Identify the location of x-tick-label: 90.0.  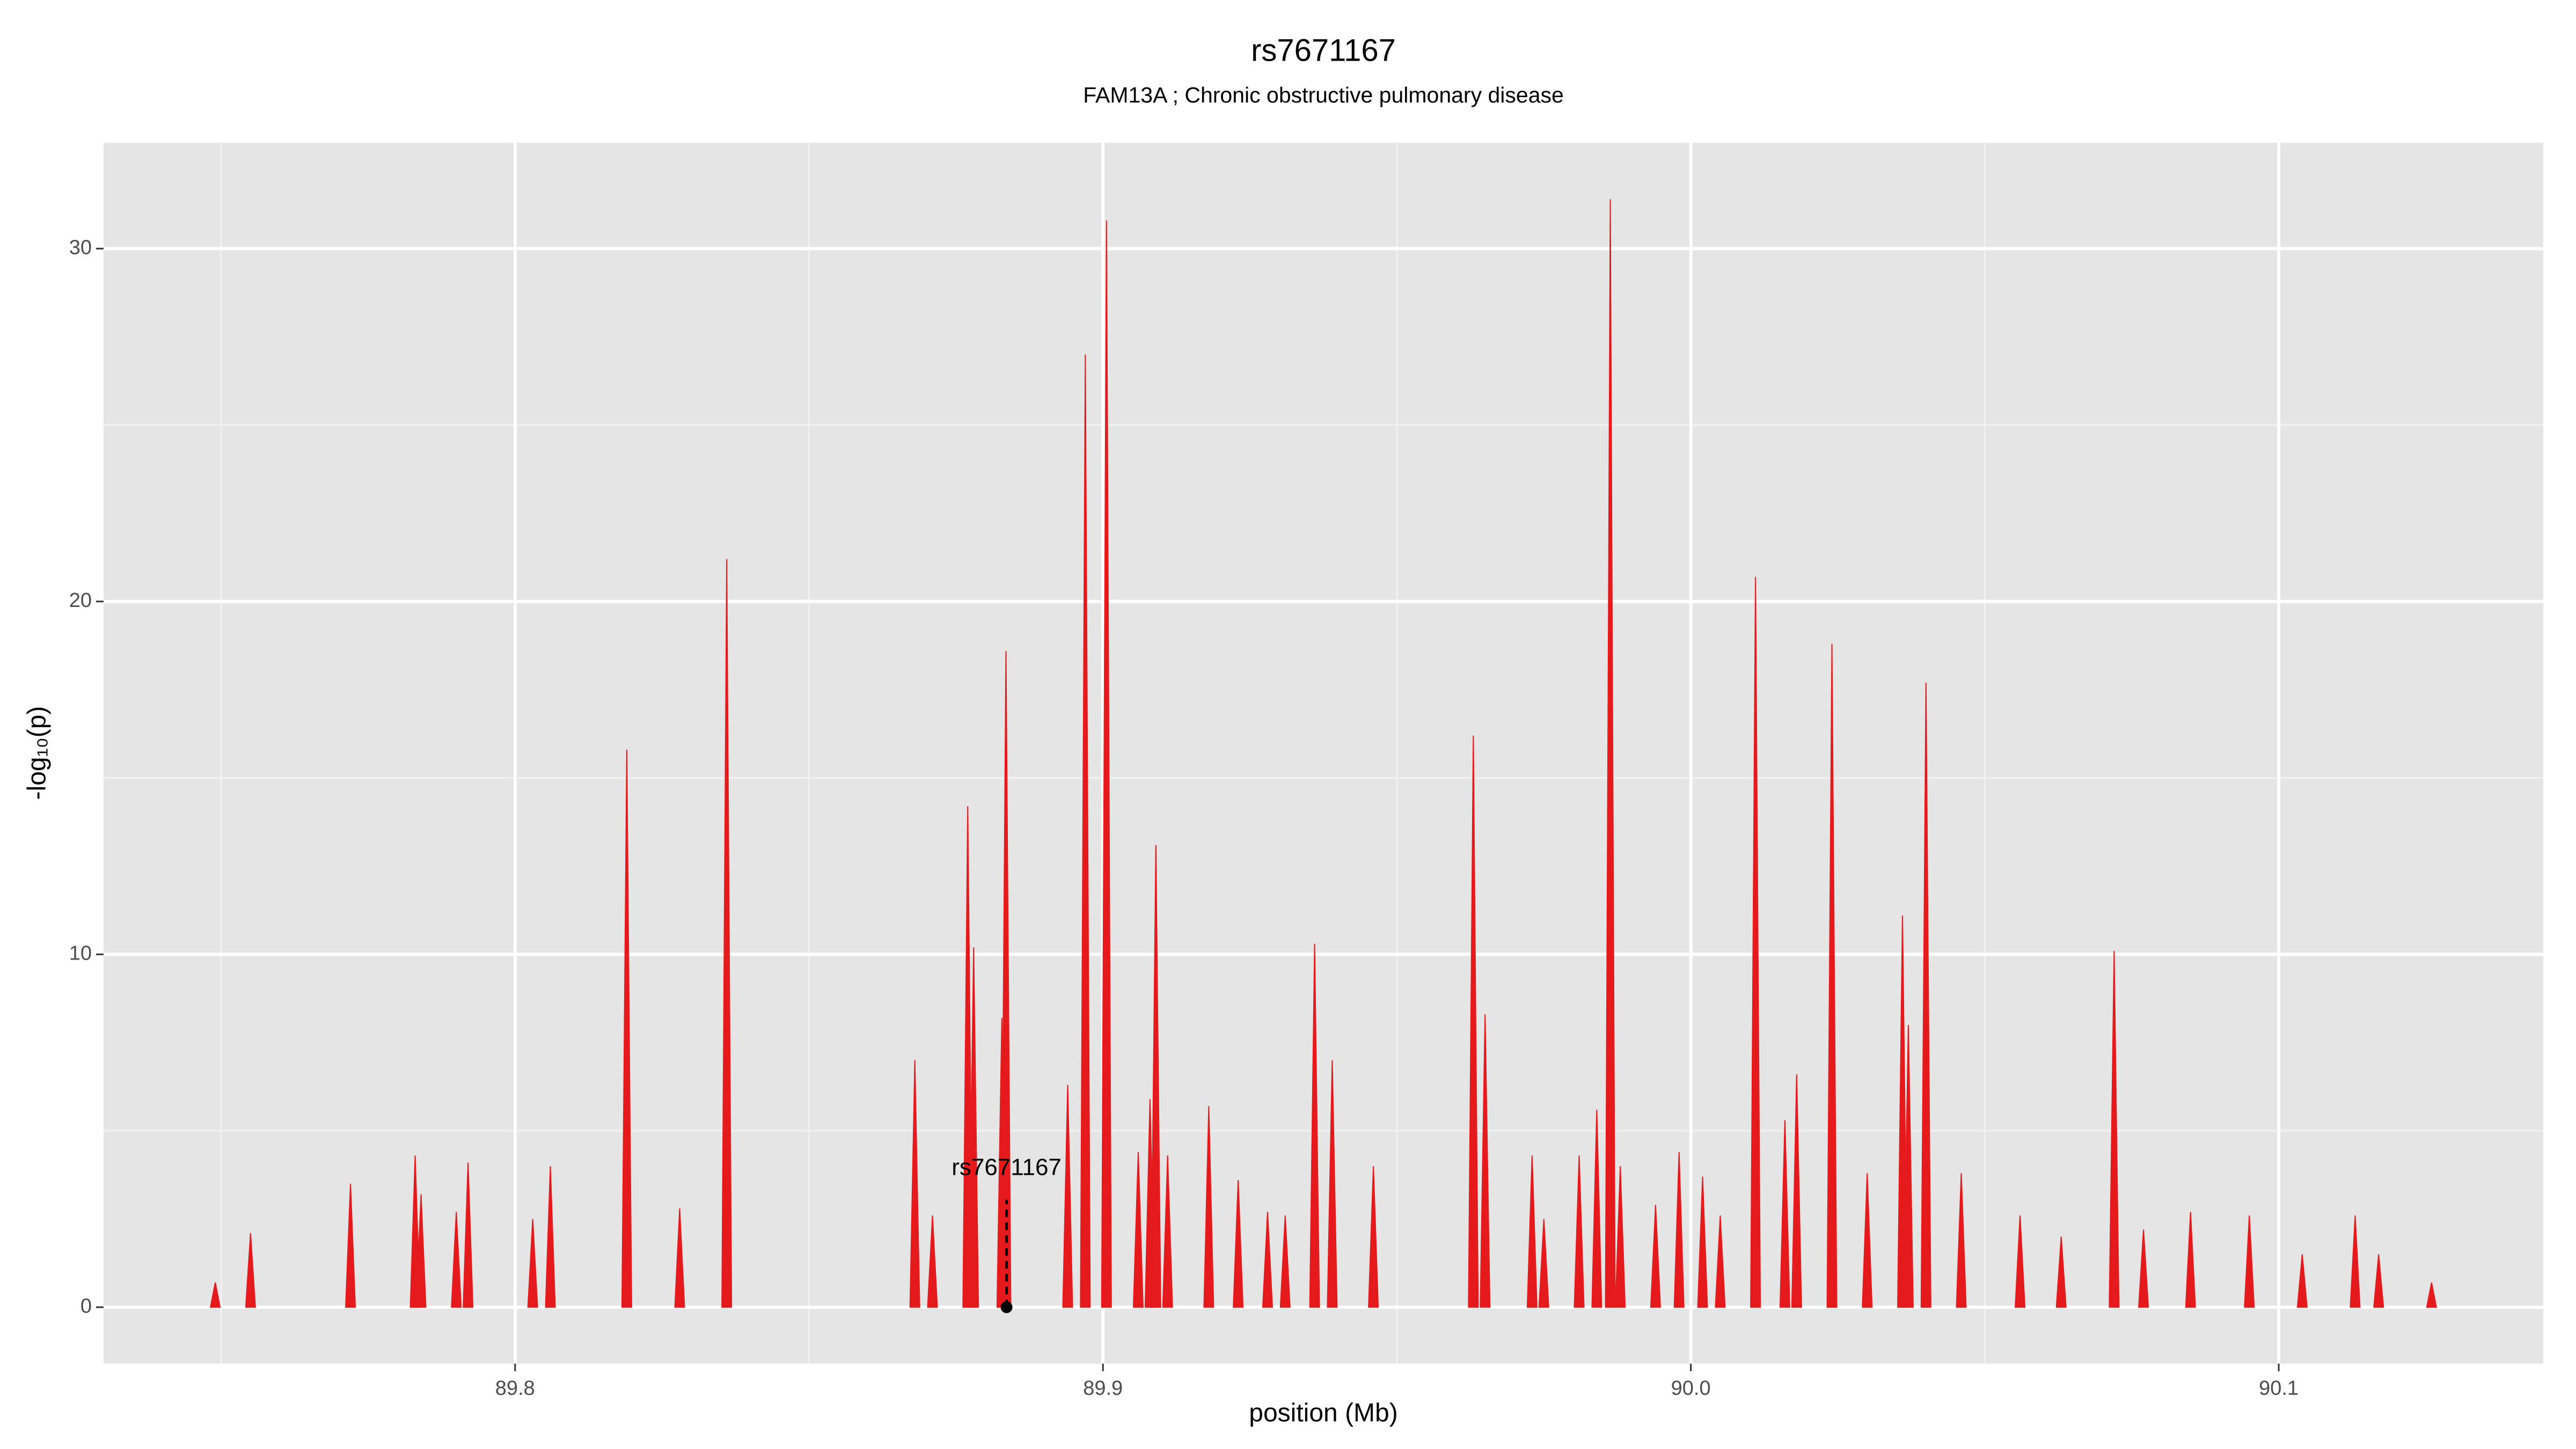
(1691, 1388).